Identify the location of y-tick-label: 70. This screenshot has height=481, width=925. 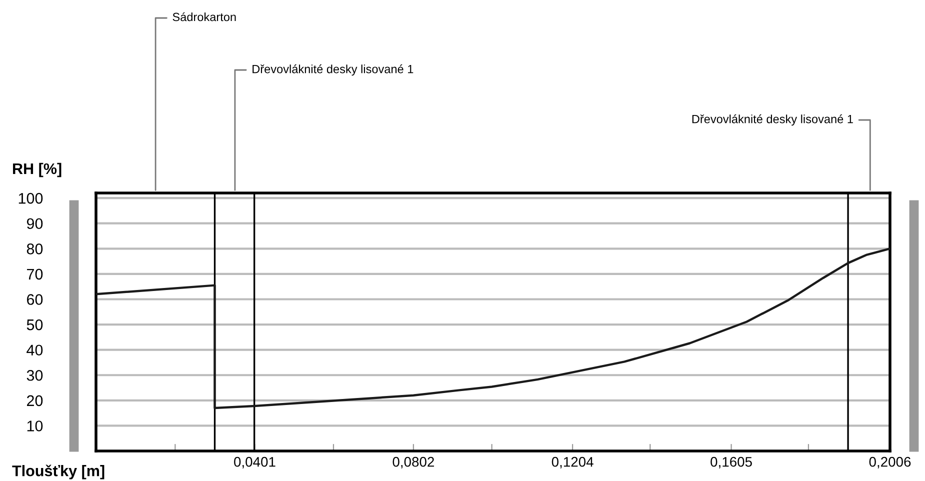
(35, 274).